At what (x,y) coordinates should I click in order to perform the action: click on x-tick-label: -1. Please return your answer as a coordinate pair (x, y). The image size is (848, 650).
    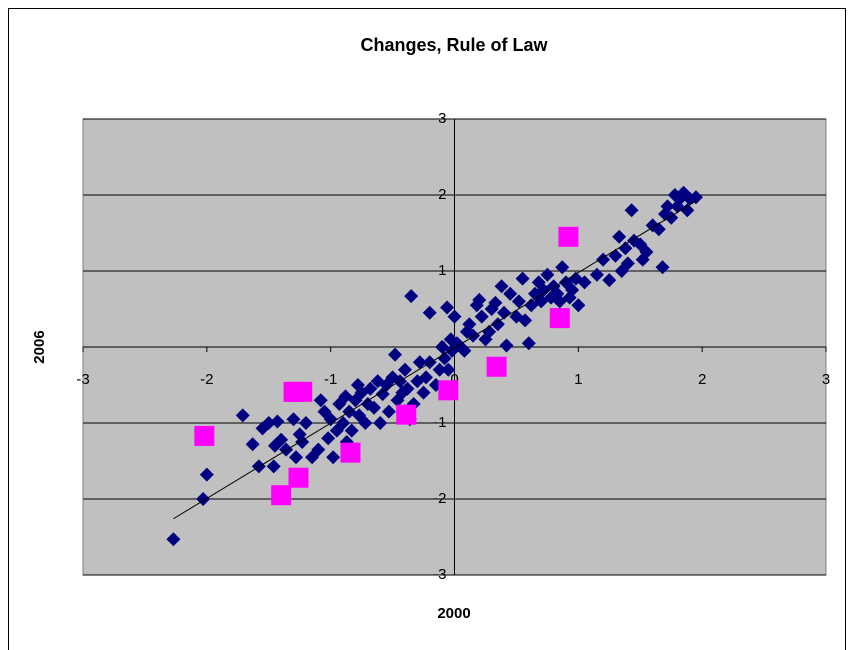
    Looking at the image, I should click on (330, 379).